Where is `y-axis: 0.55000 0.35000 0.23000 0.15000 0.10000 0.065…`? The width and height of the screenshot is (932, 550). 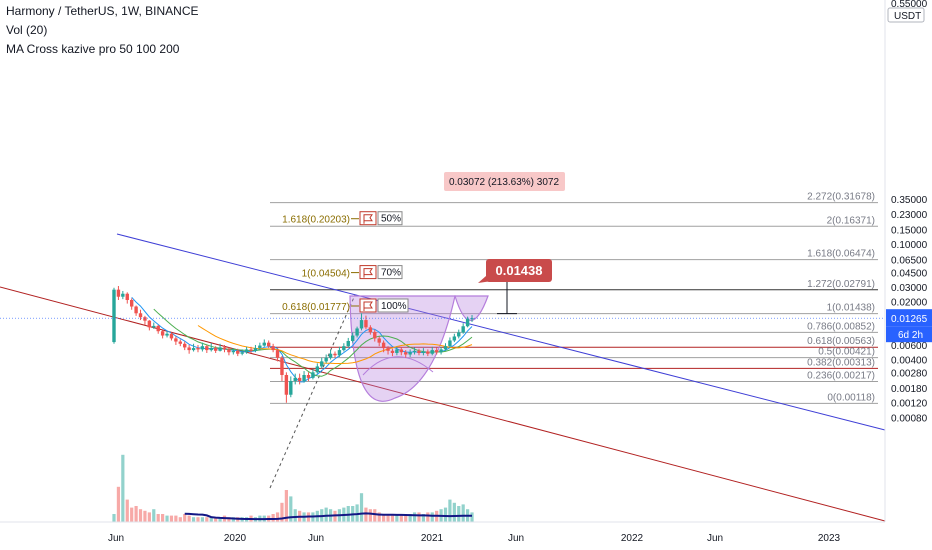 y-axis: 0.55000 0.35000 0.23000 0.15000 0.10000 0.065… is located at coordinates (909, 212).